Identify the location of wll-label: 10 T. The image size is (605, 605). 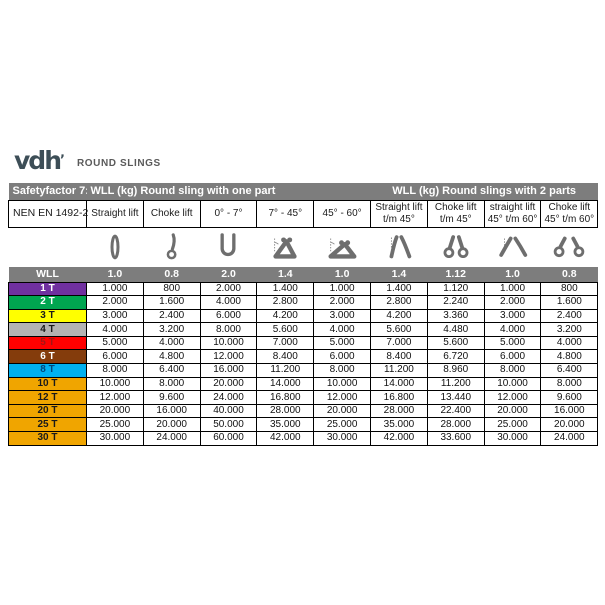
(47, 384).